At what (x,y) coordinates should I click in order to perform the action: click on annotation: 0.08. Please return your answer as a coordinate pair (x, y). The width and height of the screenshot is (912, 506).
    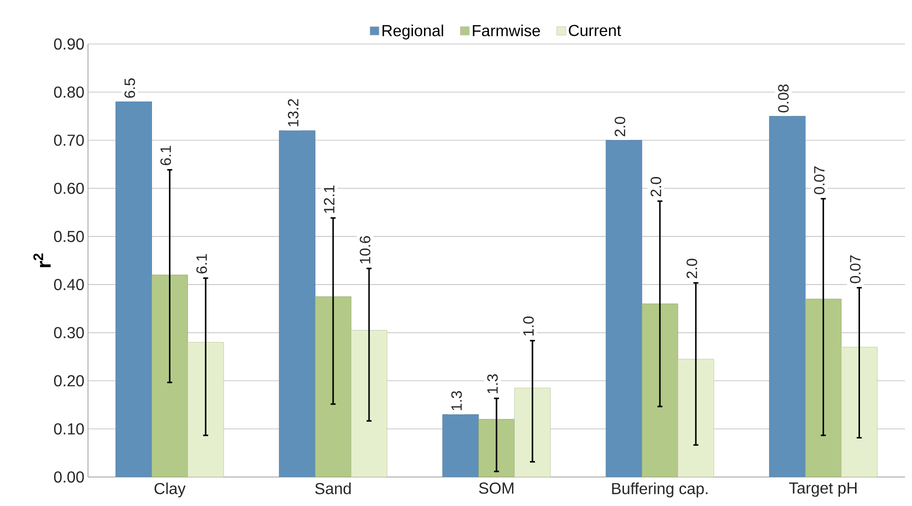
    Looking at the image, I should click on (783, 98).